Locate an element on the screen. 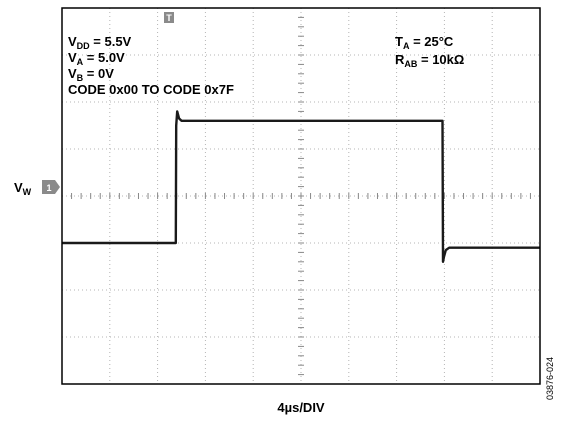 The width and height of the screenshot is (567, 421). trigger-marker-icon: T is located at coordinates (169, 17).